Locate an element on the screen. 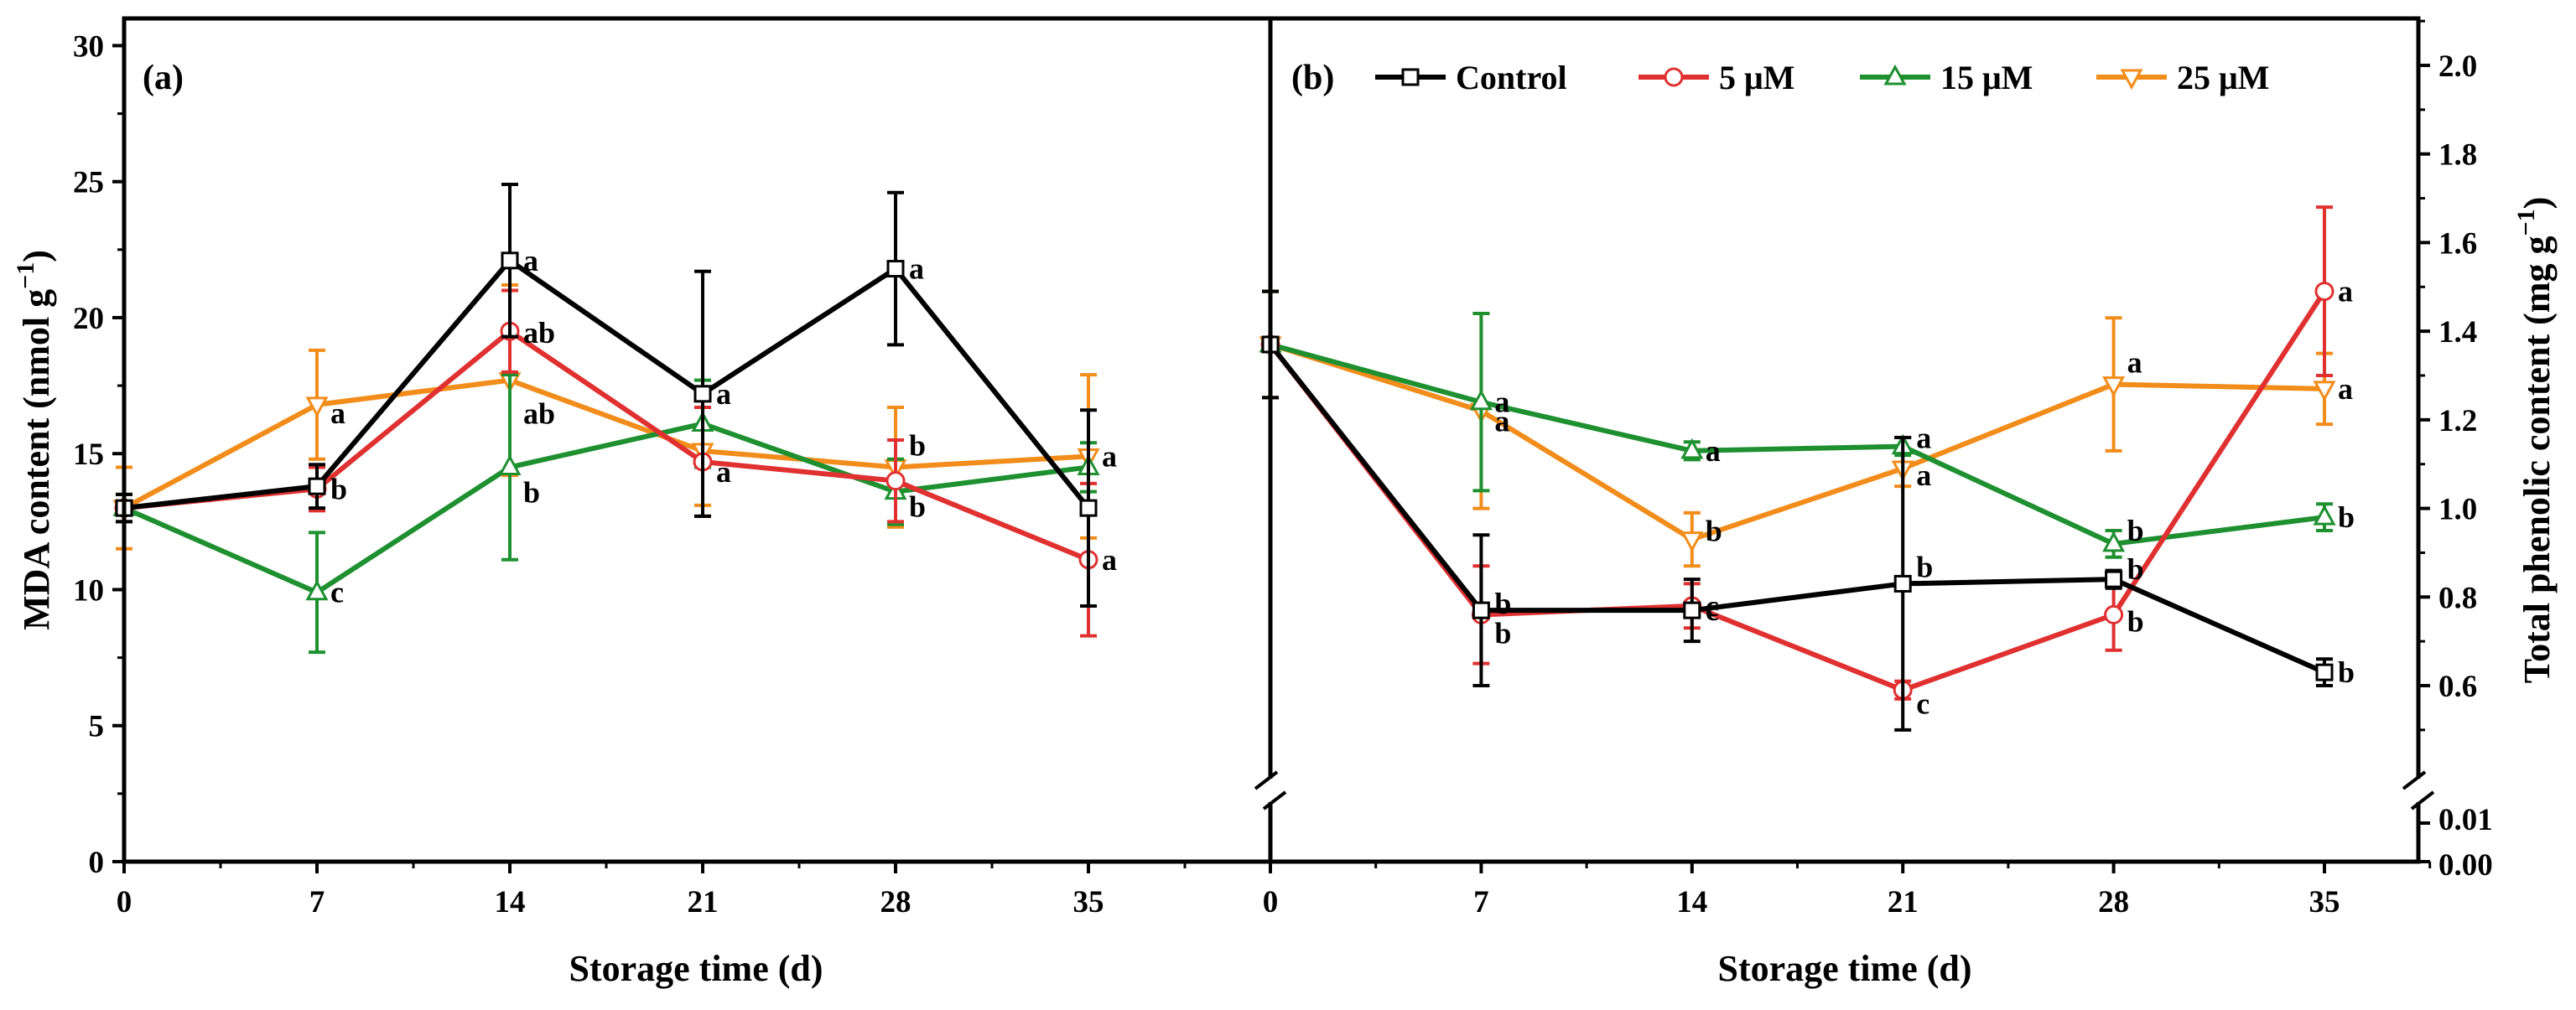 This screenshot has height=1010, width=2576. b-x-tick-label: 14 is located at coordinates (1691, 902).